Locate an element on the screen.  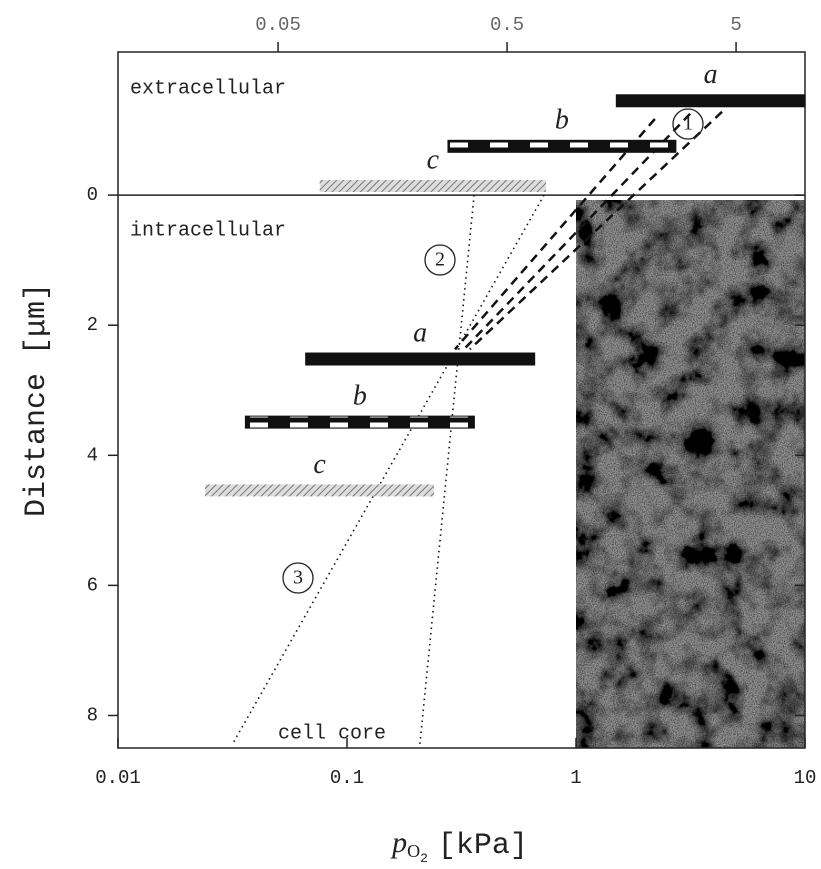
region-label: cell core is located at coordinates (332, 733).